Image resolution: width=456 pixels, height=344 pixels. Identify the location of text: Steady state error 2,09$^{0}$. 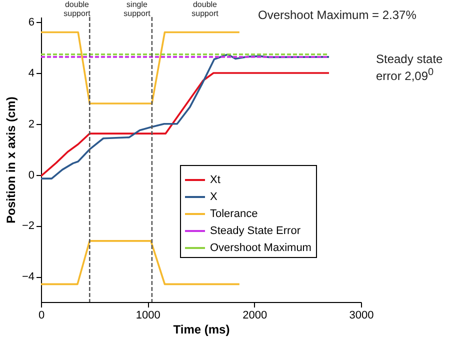
(410, 68).